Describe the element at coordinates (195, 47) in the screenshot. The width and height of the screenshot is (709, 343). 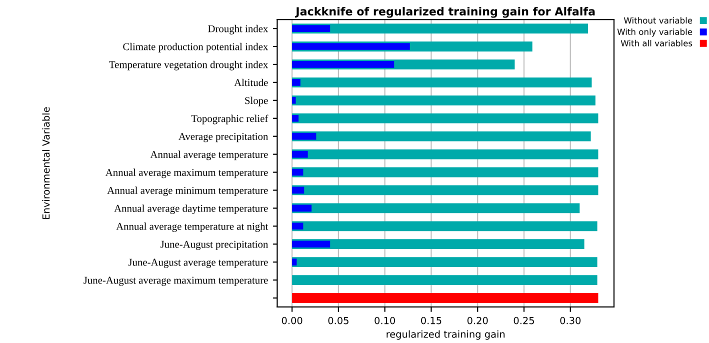
I see `y-tick-label: Climate production potential index` at that location.